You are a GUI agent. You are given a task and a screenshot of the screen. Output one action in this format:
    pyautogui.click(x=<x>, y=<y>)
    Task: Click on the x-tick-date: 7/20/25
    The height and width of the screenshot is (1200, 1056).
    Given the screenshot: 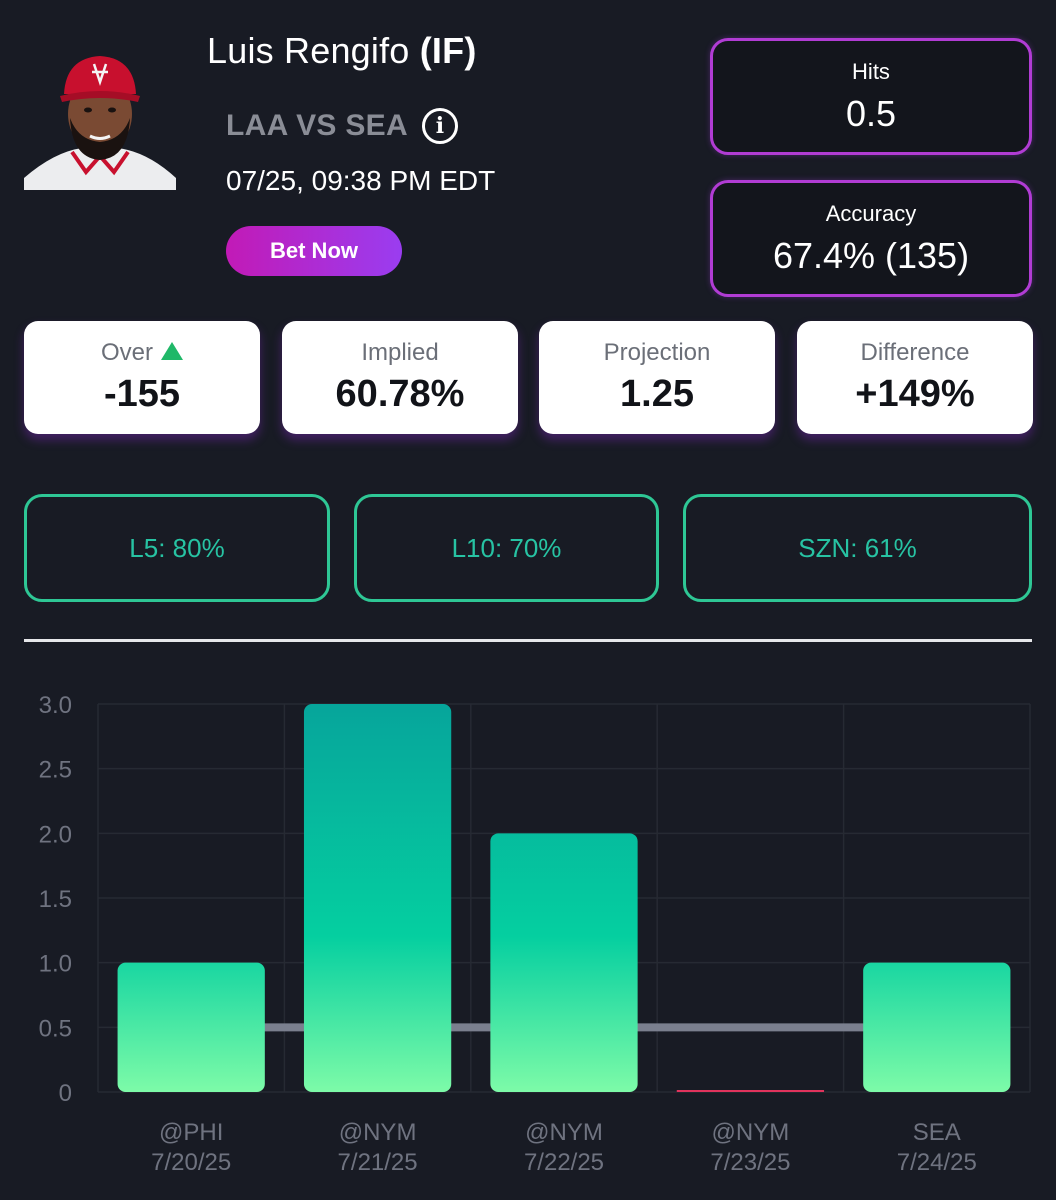 What is the action you would take?
    pyautogui.click(x=191, y=1162)
    